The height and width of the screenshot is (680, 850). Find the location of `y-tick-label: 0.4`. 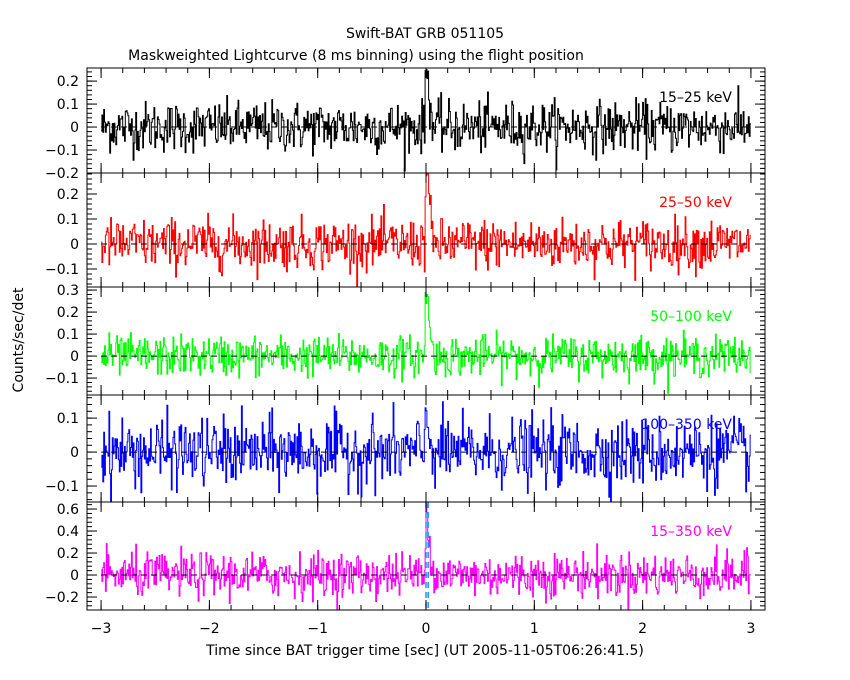

y-tick-label: 0.4 is located at coordinates (68, 532).